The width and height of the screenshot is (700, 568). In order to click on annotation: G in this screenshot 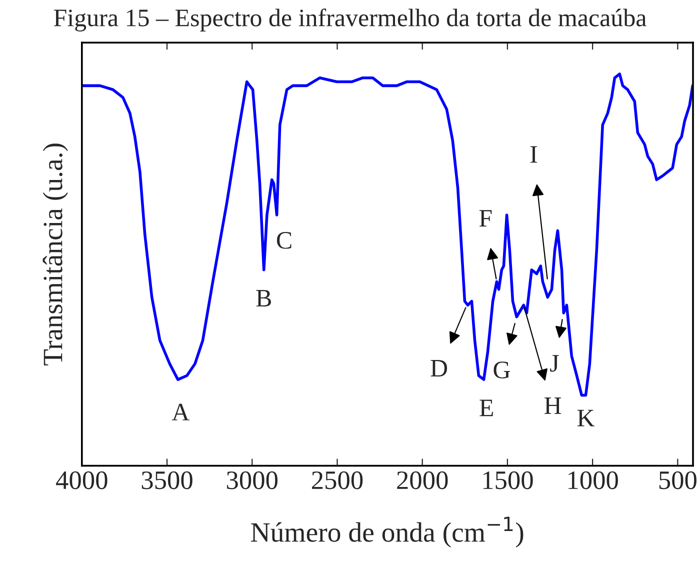, I will do `click(502, 370)`.